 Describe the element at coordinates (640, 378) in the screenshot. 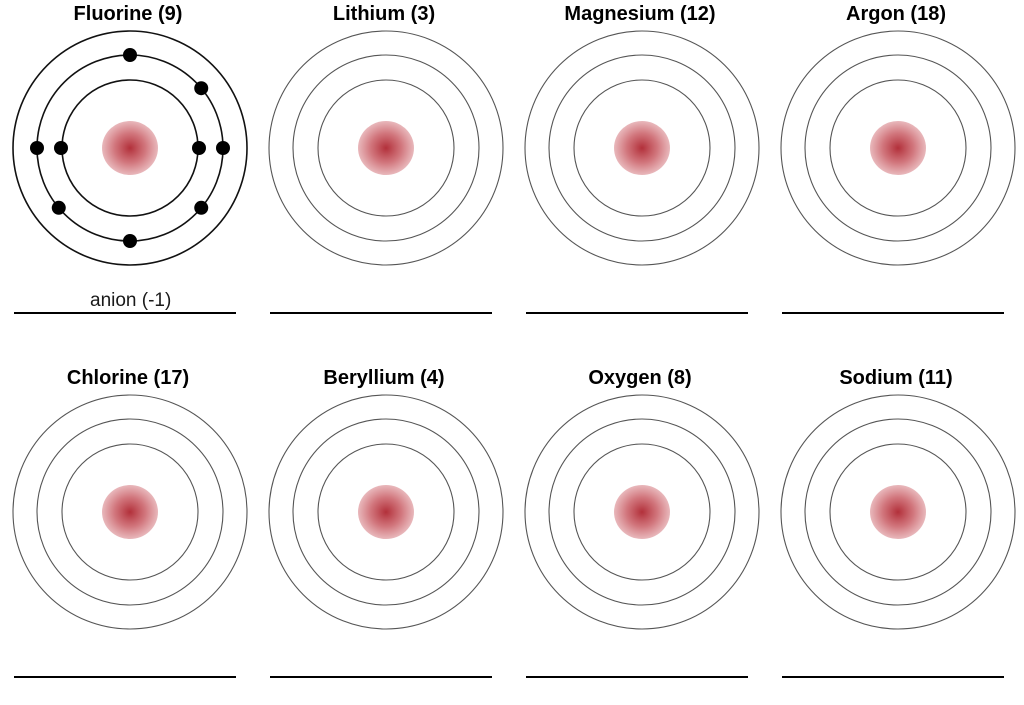

I see `atom-title: Oxygen (8)` at that location.